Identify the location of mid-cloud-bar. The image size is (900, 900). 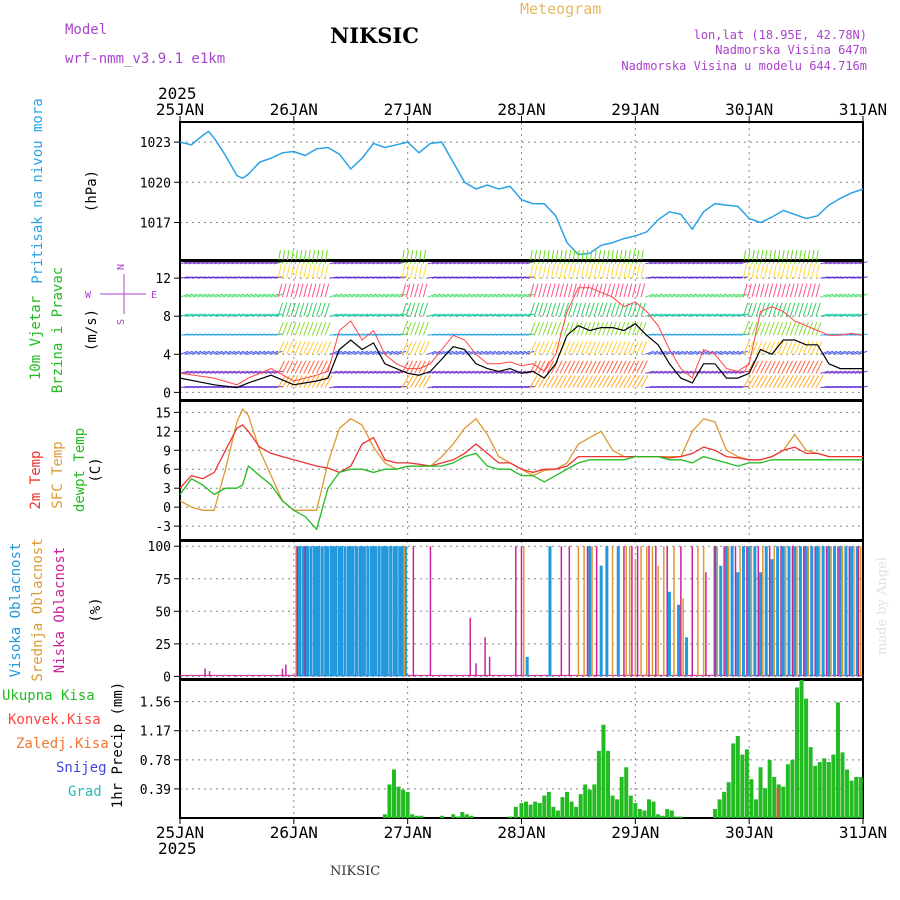
(578, 611).